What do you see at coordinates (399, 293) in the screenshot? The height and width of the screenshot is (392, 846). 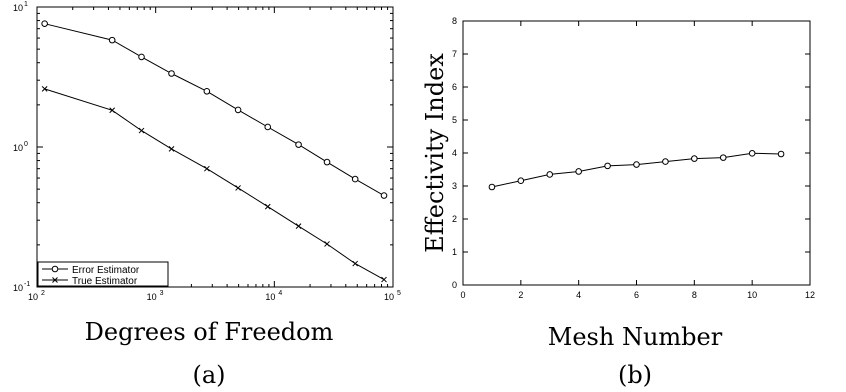 I see `x-tick-exponent: 5` at bounding box center [399, 293].